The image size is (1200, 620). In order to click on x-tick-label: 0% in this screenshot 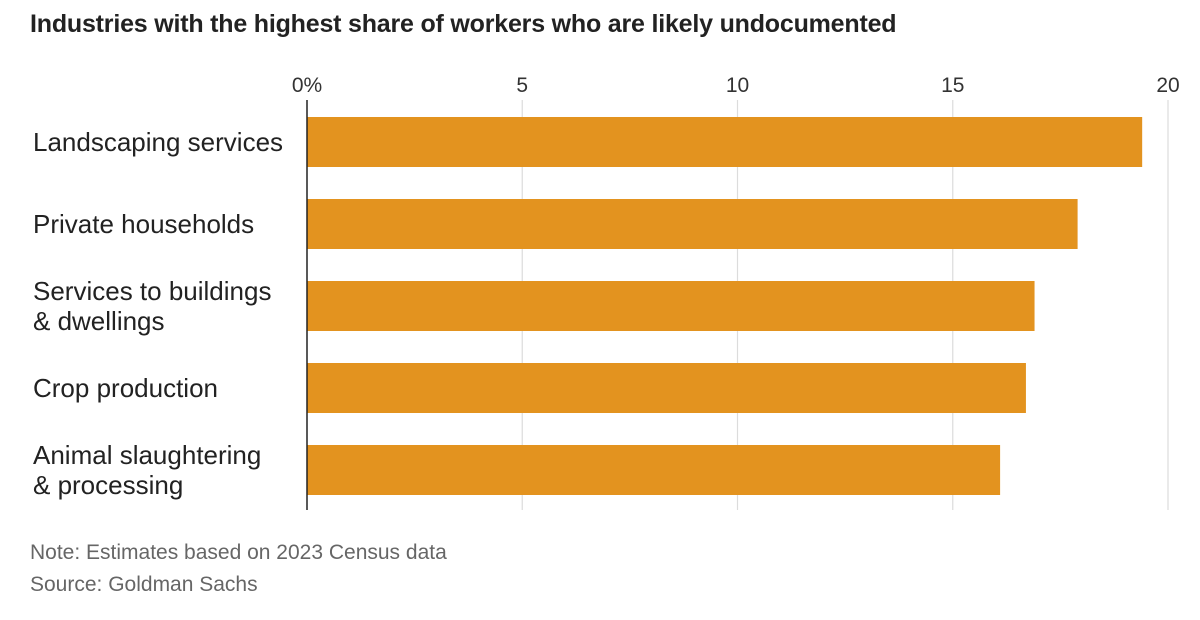, I will do `click(307, 85)`.